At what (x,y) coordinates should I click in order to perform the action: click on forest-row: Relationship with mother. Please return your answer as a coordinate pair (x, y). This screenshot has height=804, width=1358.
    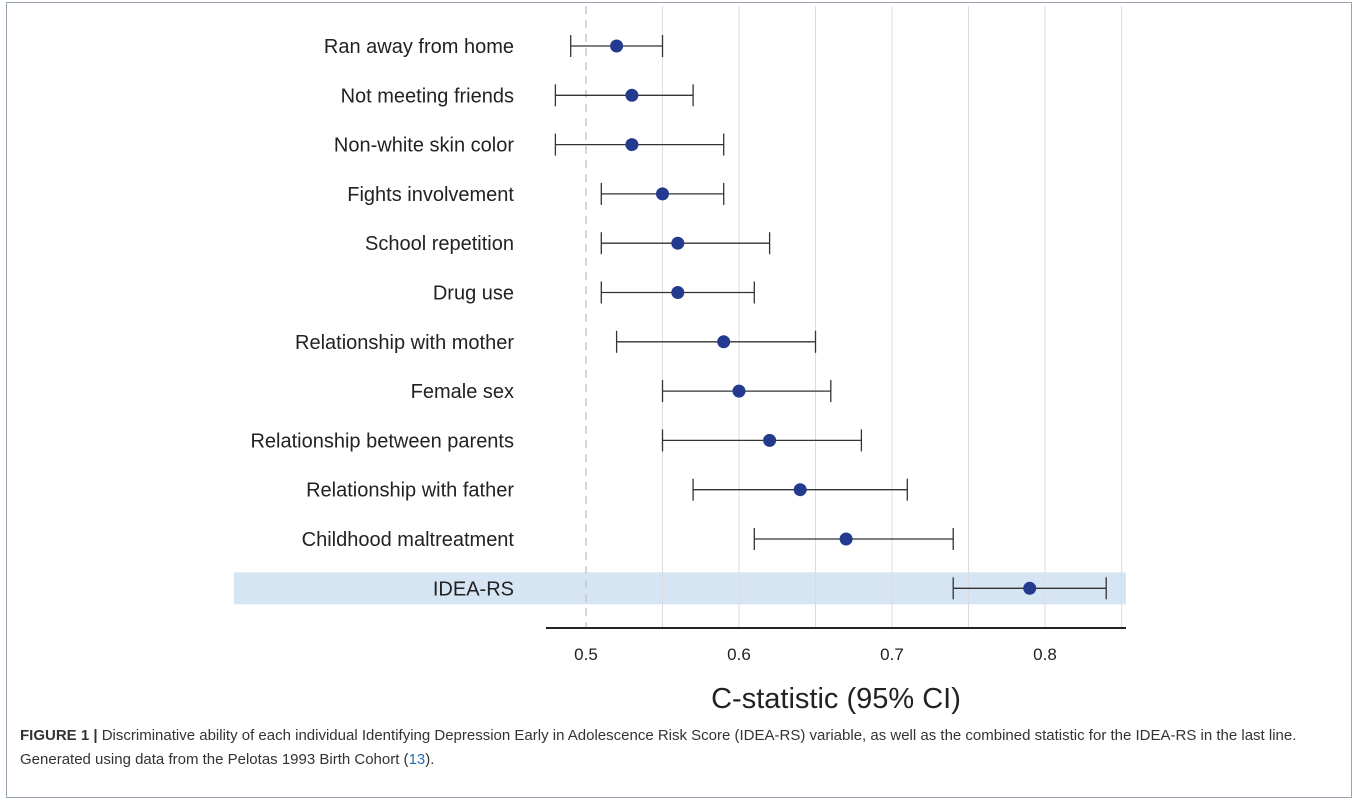
    Looking at the image, I should click on (556, 342).